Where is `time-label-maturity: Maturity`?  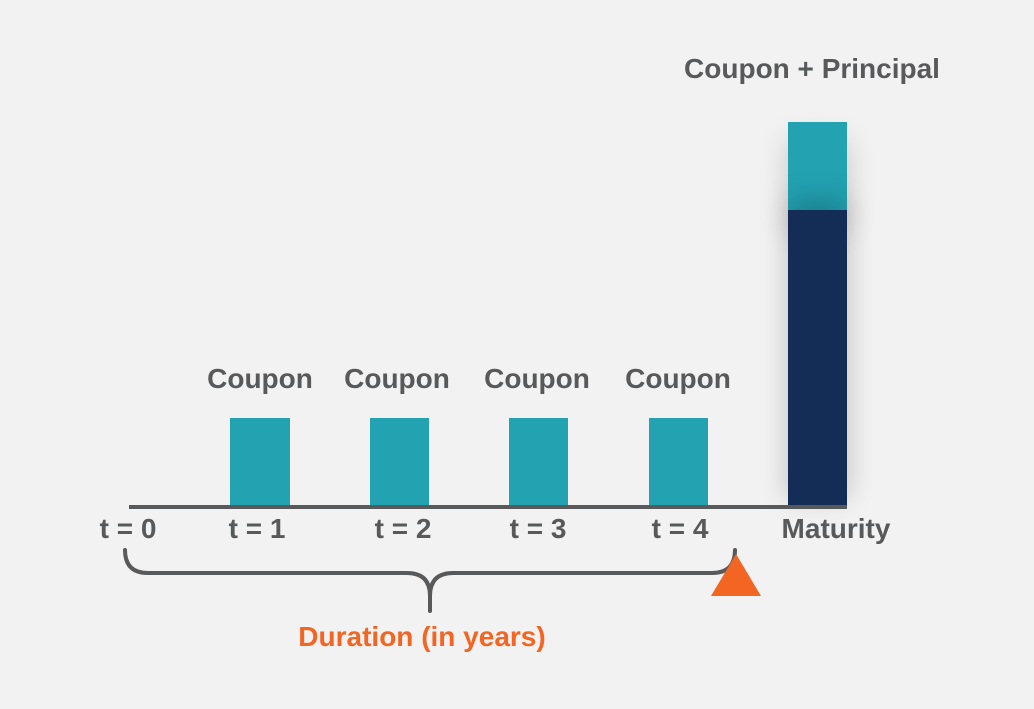 time-label-maturity: Maturity is located at coordinates (836, 528).